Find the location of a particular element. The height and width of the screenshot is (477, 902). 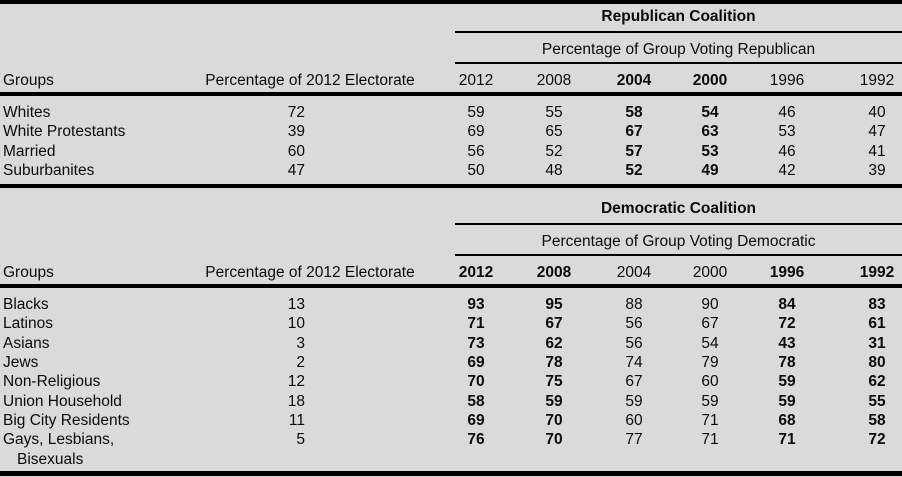

section-subtitle: Percentage of Group Voting Republican is located at coordinates (678, 48).